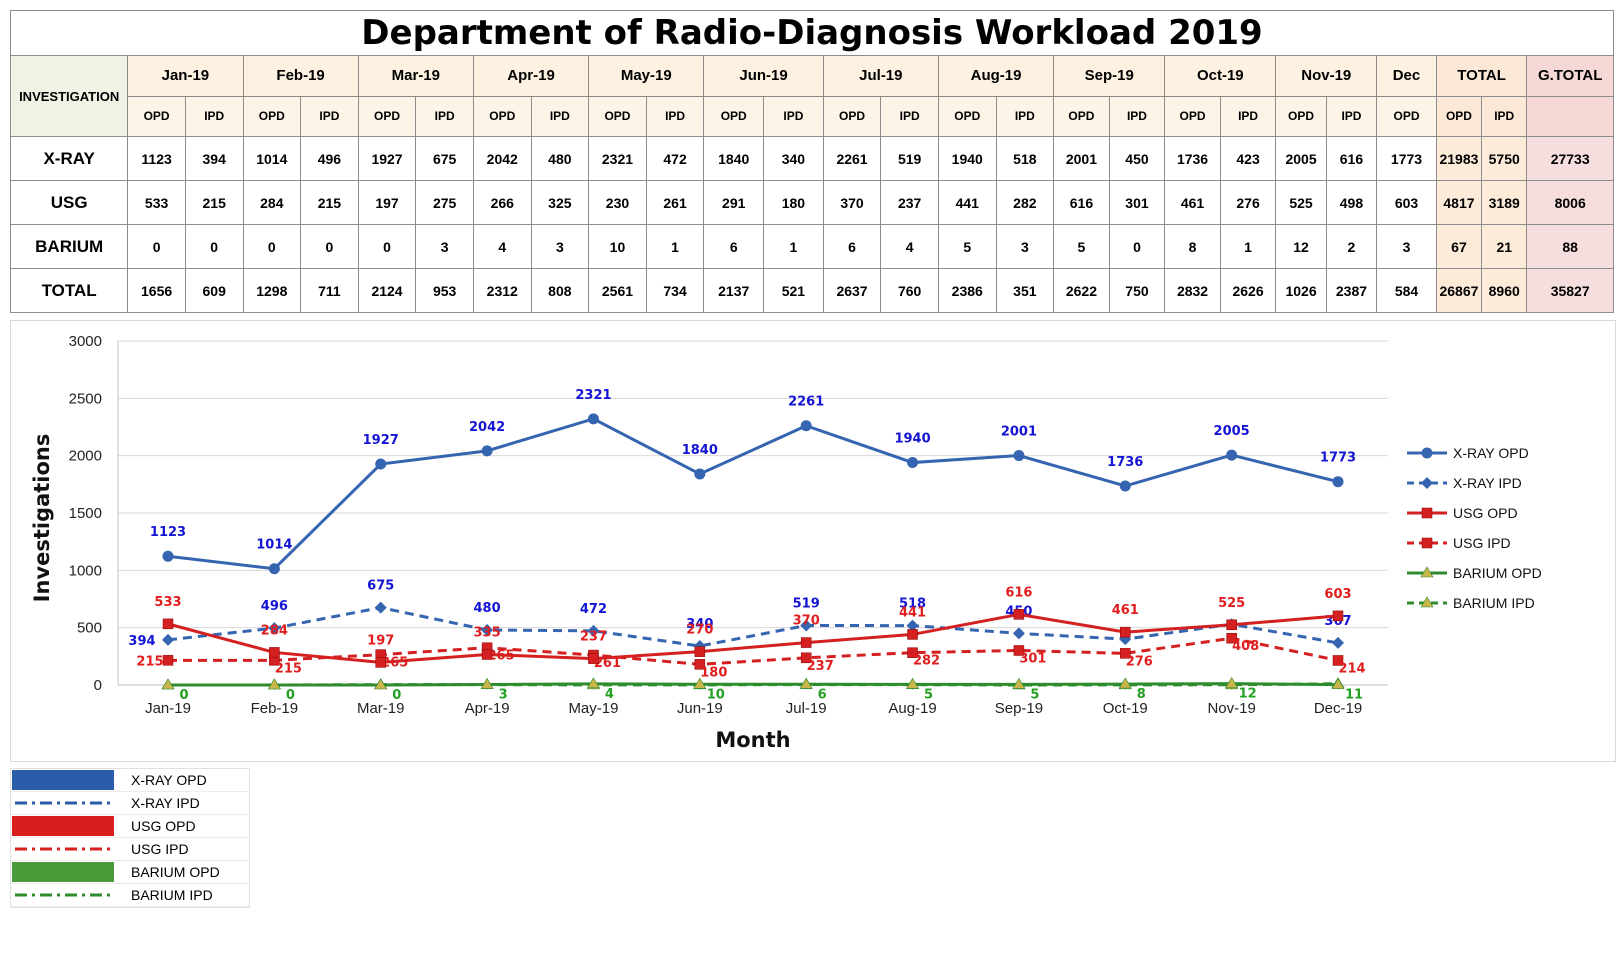  Describe the element at coordinates (1504, 290) in the screenshot. I see `total-ipd-cell: 8960` at that location.